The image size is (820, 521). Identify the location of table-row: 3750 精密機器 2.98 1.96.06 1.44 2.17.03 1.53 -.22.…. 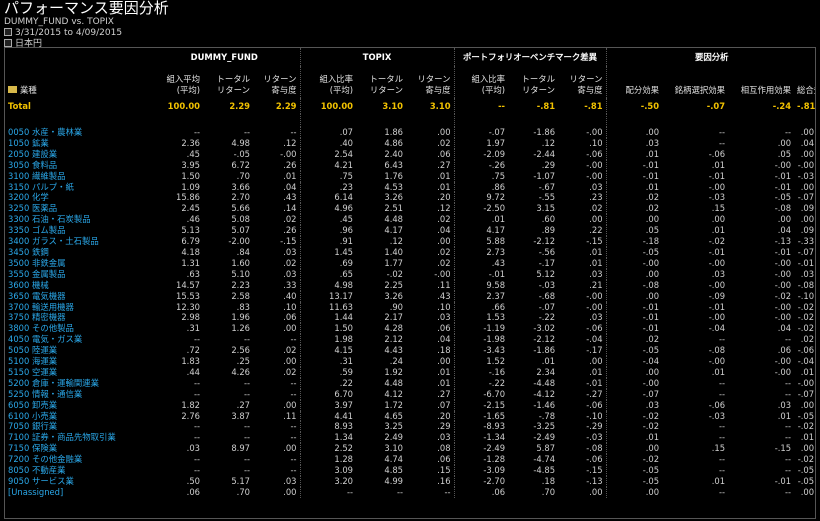
(410, 318).